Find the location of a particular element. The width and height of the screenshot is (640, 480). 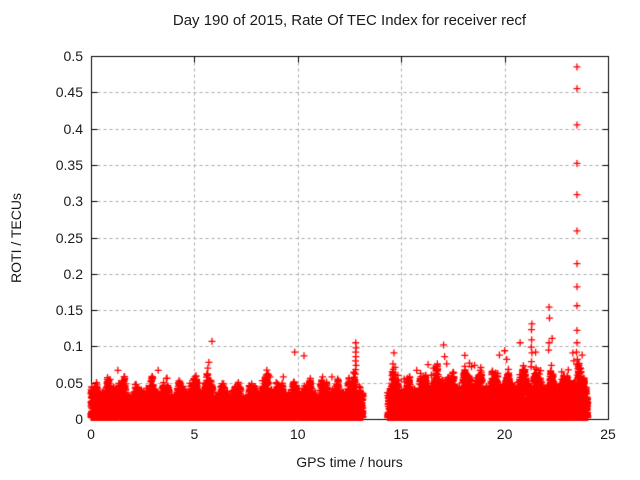

y-tick-label: 0.45 is located at coordinates (69, 92).